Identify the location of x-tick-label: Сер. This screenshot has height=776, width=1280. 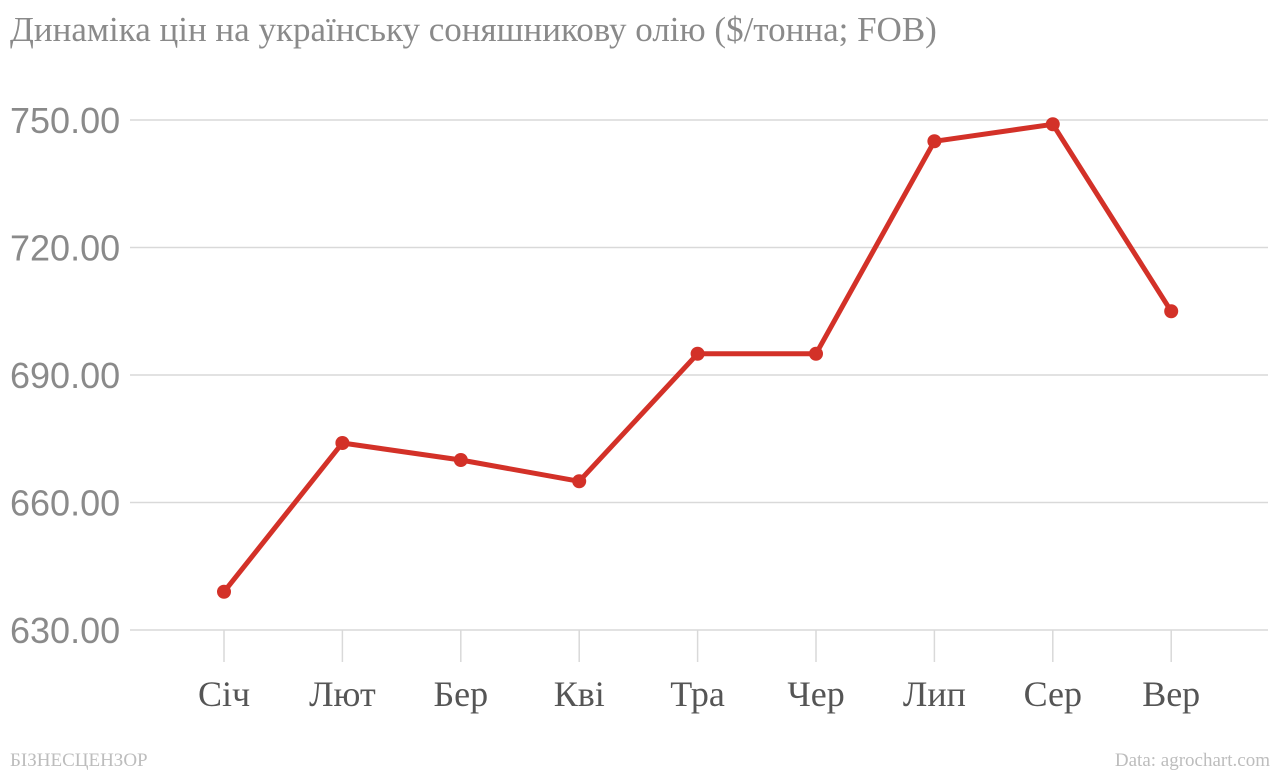
(1053, 694).